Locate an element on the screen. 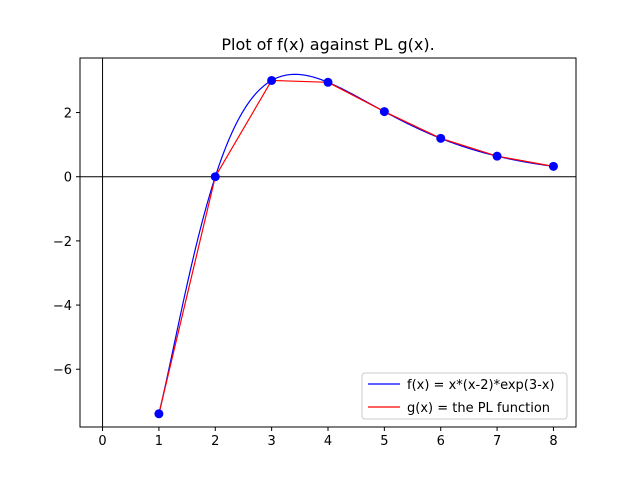 Image resolution: width=640 pixels, height=480 pixels. x-tick-label: 5 is located at coordinates (384, 441).